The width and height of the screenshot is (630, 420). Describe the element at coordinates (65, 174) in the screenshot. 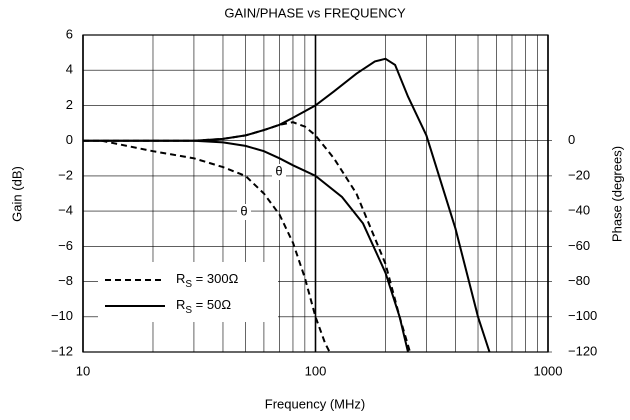

I see `y-tick-label: −2` at that location.